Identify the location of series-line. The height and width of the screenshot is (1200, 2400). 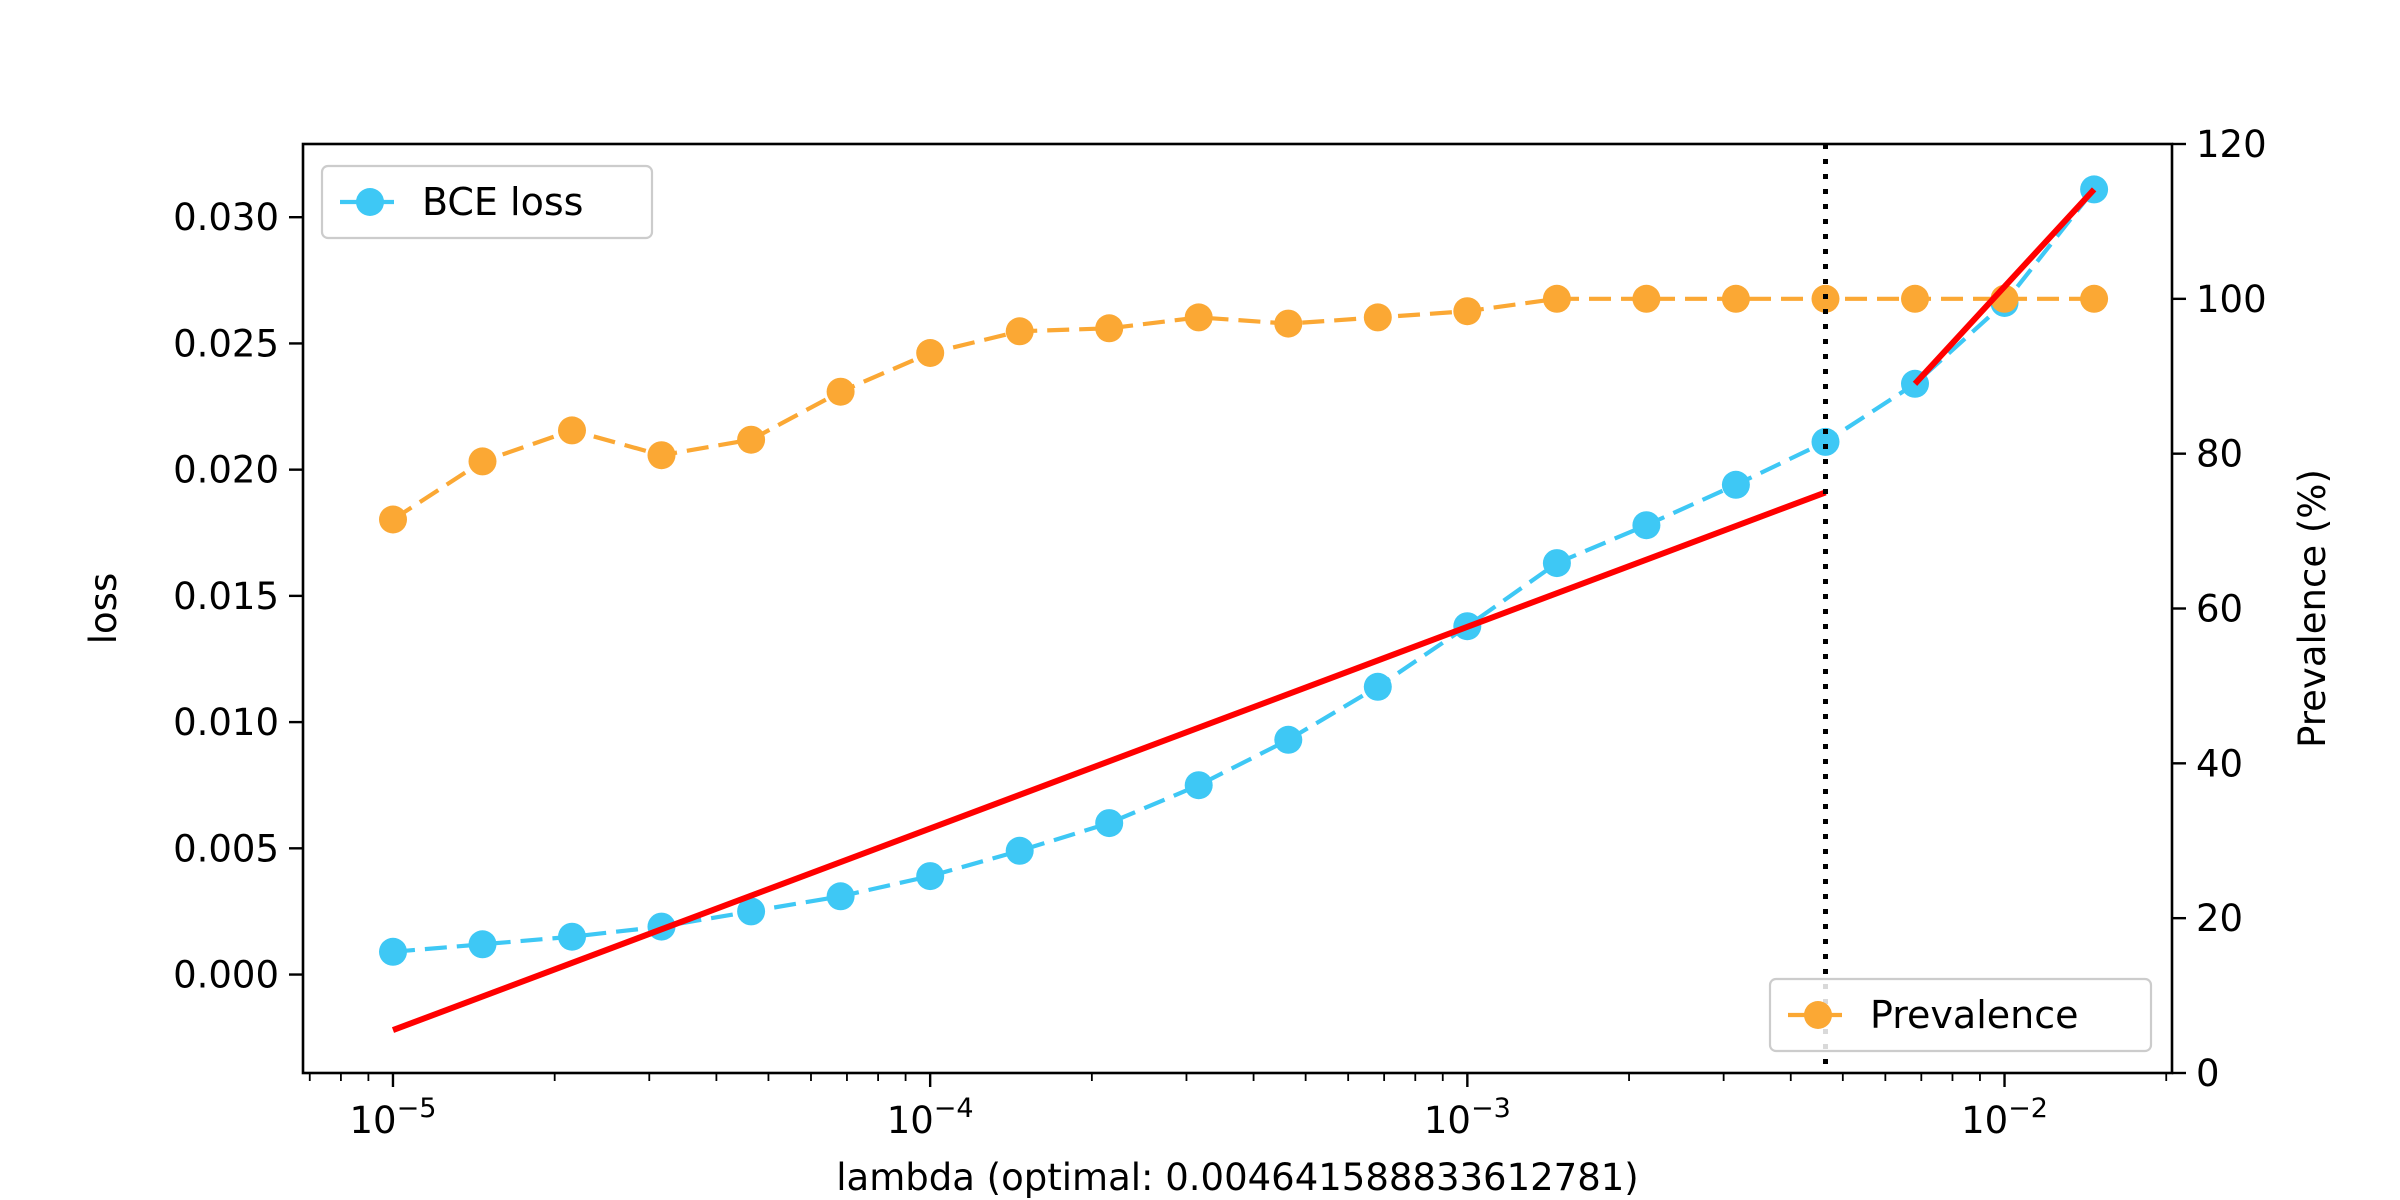
(1243, 409).